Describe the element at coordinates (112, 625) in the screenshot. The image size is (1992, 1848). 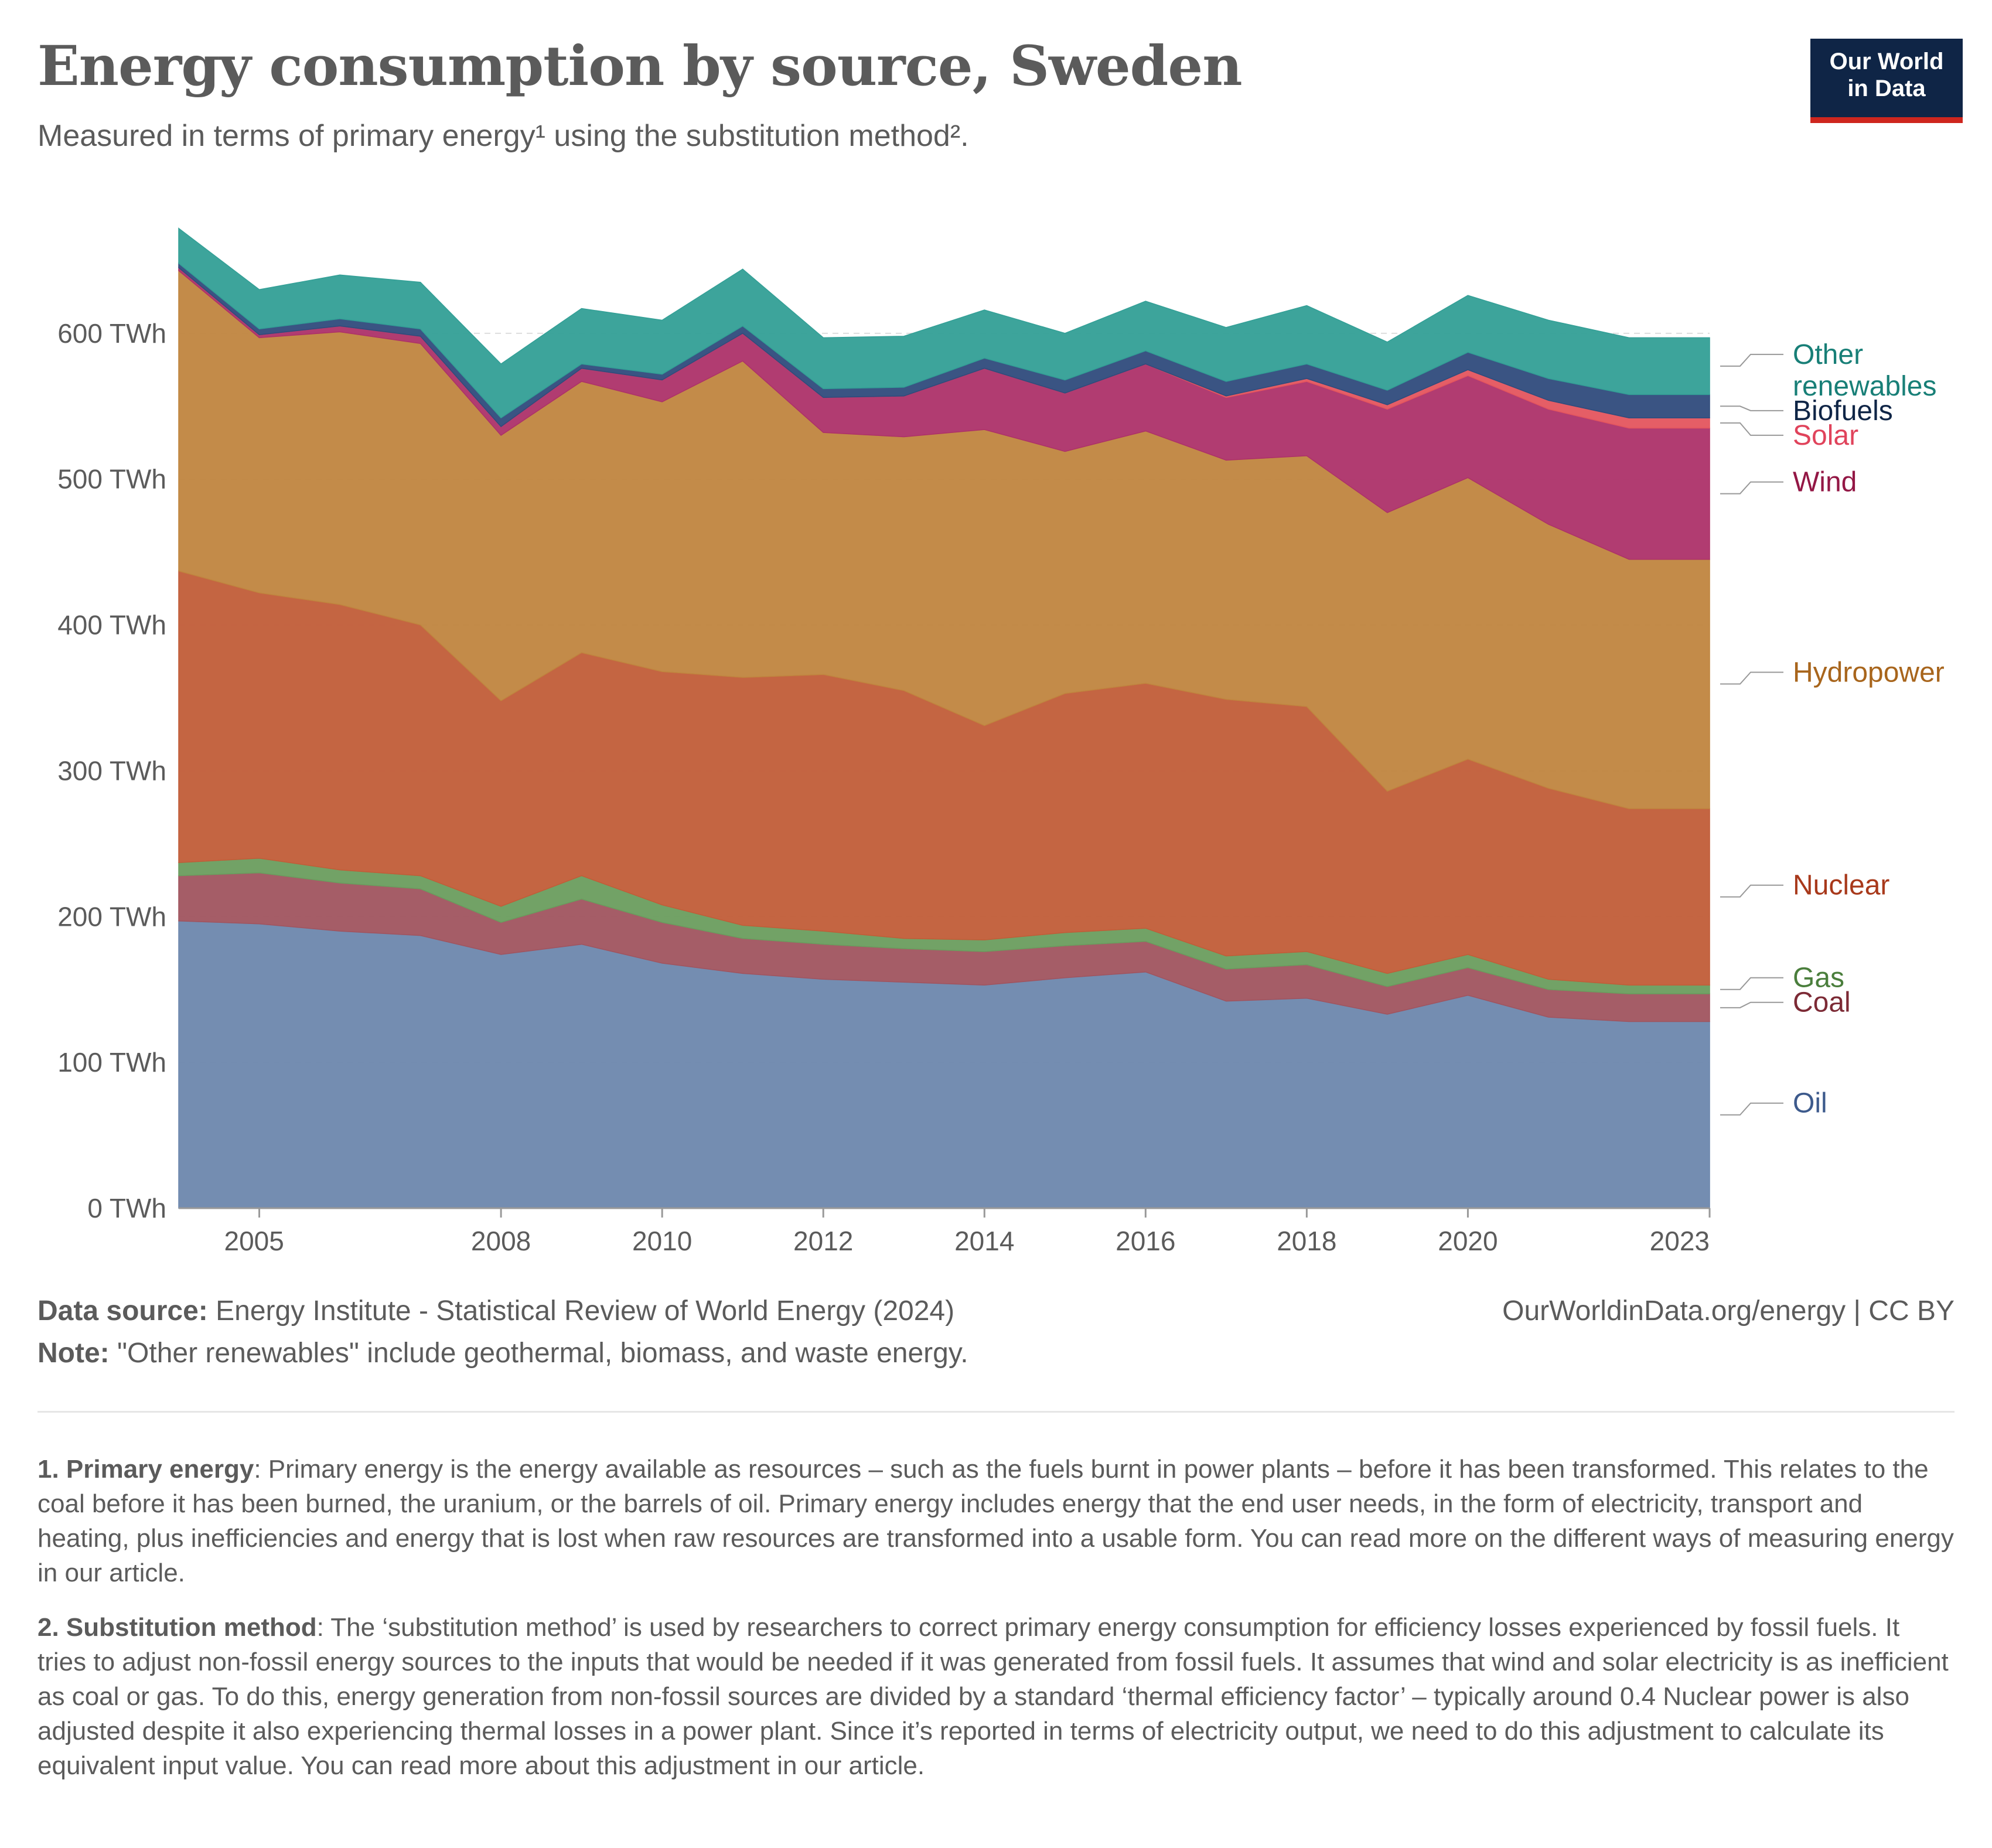
I see `y-tick-label: 400 TWh` at that location.